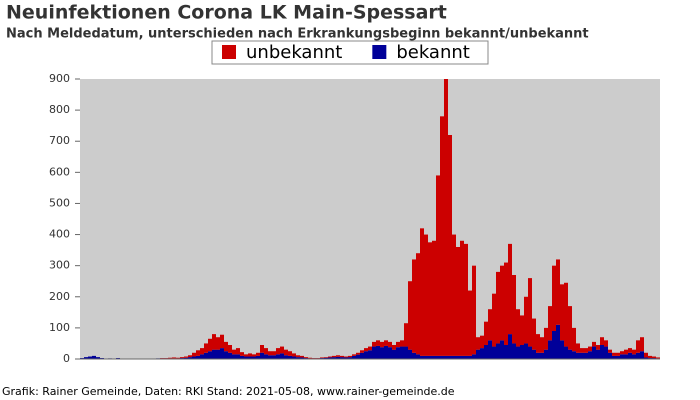  Describe the element at coordinates (226, 13) in the screenshot. I see `chart-title: Neuinfektionen Corona LK Main-Spessart` at that location.